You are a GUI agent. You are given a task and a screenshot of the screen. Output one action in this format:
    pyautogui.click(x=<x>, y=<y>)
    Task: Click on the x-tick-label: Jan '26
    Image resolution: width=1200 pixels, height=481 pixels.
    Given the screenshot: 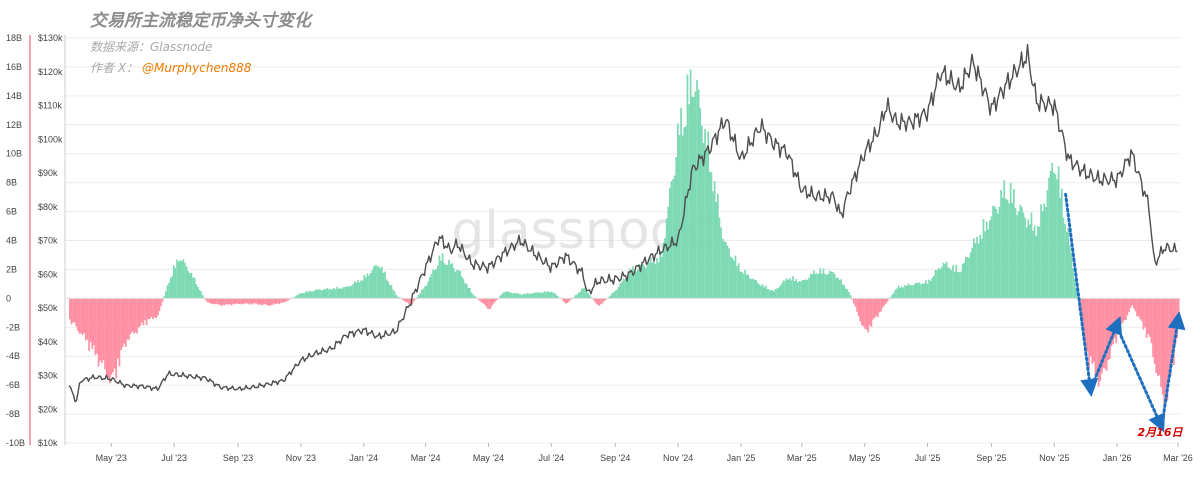 What is the action you would take?
    pyautogui.click(x=1117, y=458)
    